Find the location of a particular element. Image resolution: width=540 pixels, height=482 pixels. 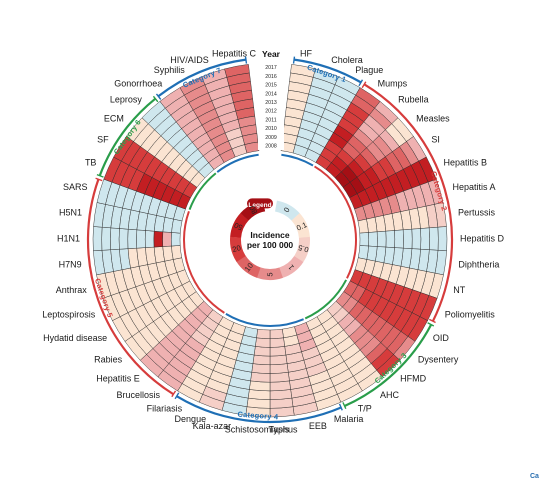

category-label: Category 4 is located at coordinates (258, 416).